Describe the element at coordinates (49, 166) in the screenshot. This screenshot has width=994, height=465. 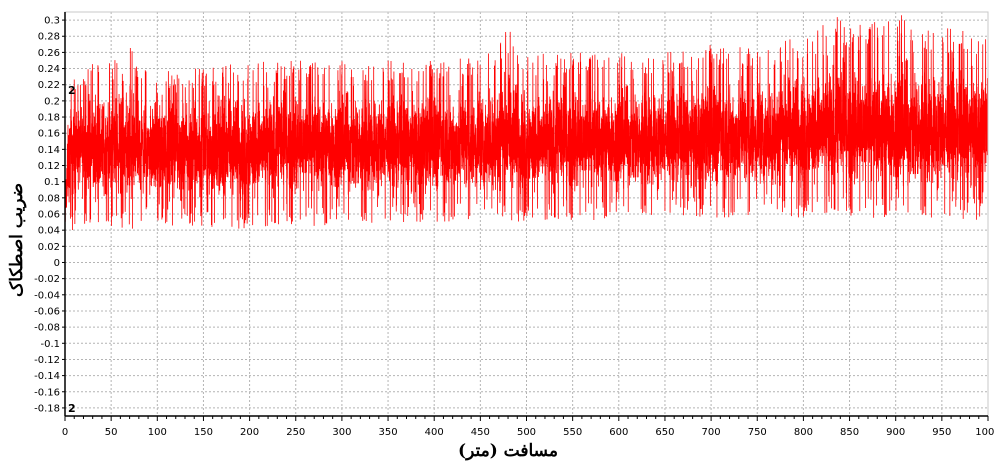
I see `y-tick-label: 0.12` at that location.